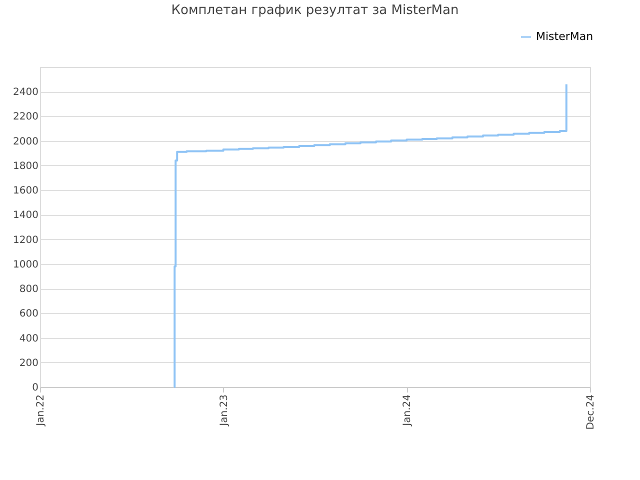 This screenshot has width=640, height=480. I want to click on x-tick-label: Jan.24, so click(408, 410).